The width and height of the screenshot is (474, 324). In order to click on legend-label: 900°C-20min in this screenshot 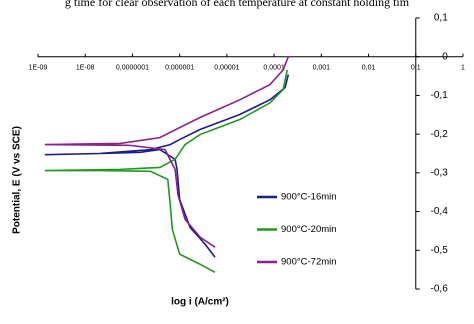, I will do `click(309, 229)`.